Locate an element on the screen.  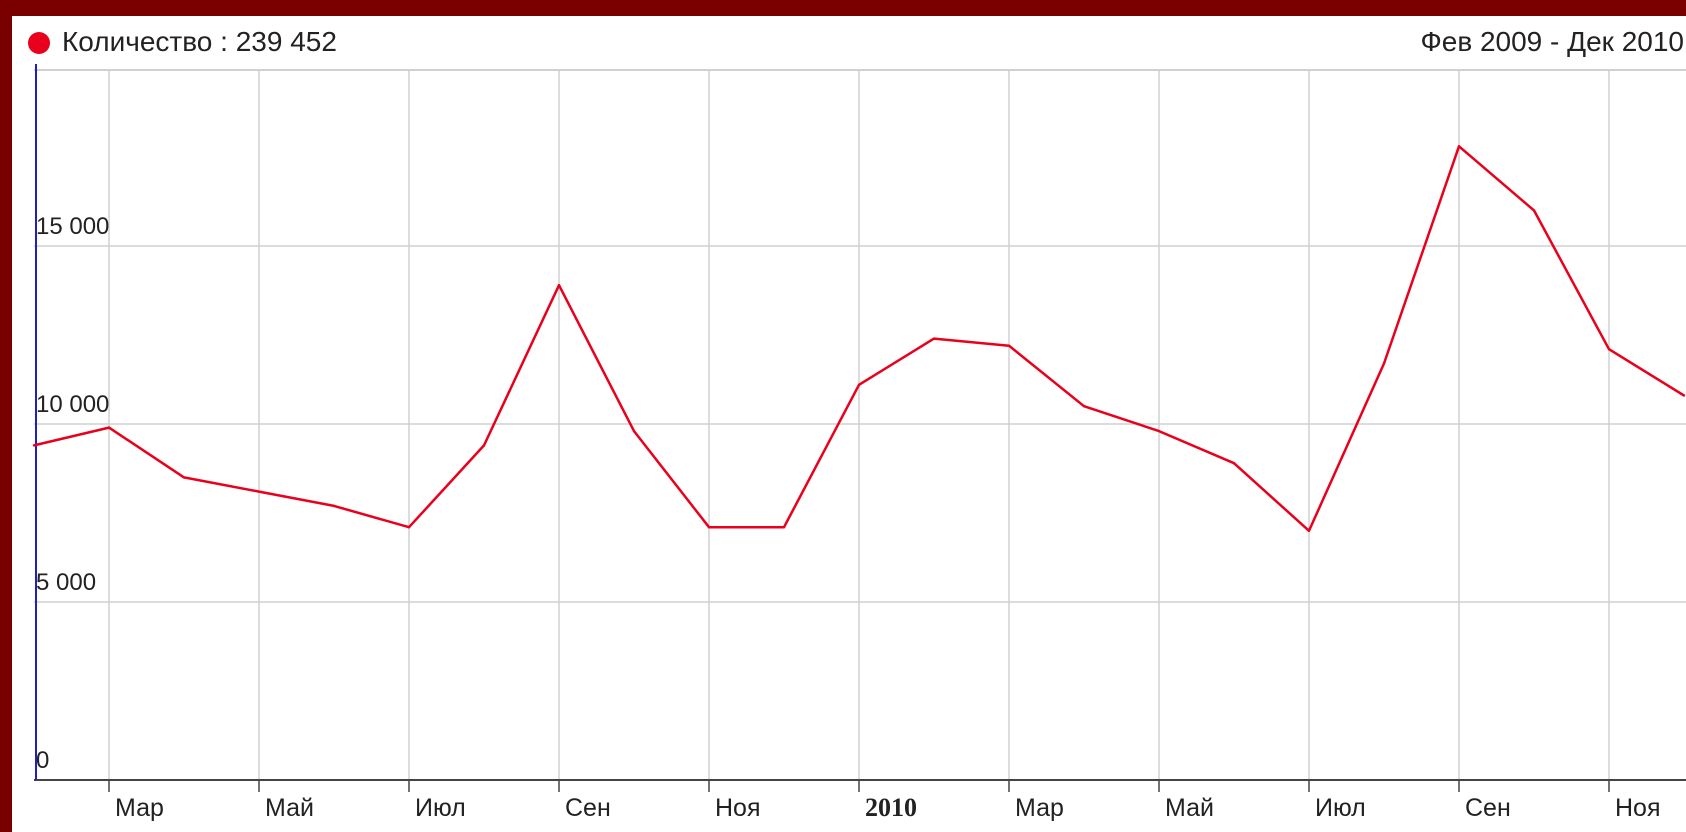
chart-header: Количество : 239 452 Фев 2009 - Дек 2010 is located at coordinates (849, 43).